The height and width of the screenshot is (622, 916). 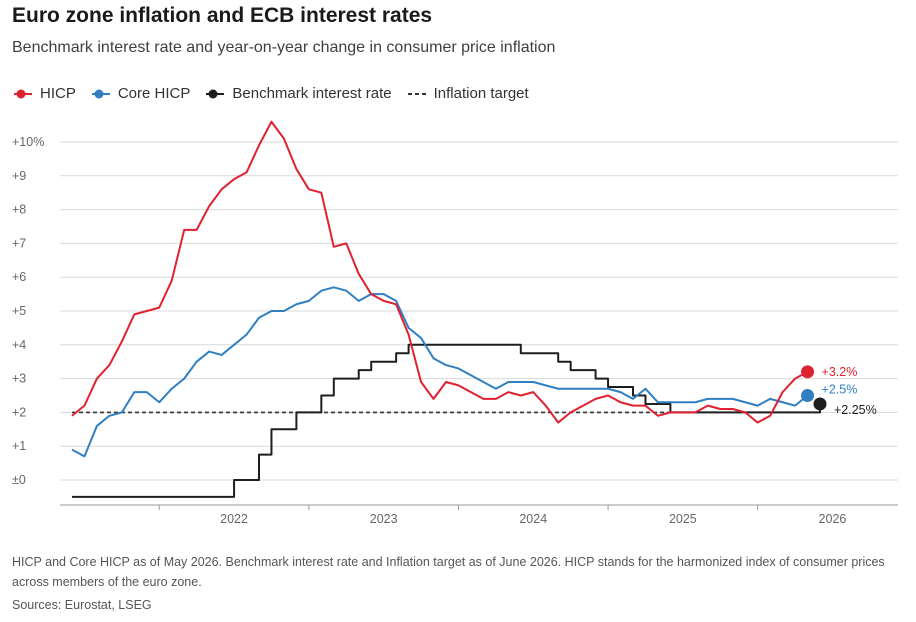 I want to click on series-end-label-benchmark-interest-rate: +2.25%, so click(x=855, y=410).